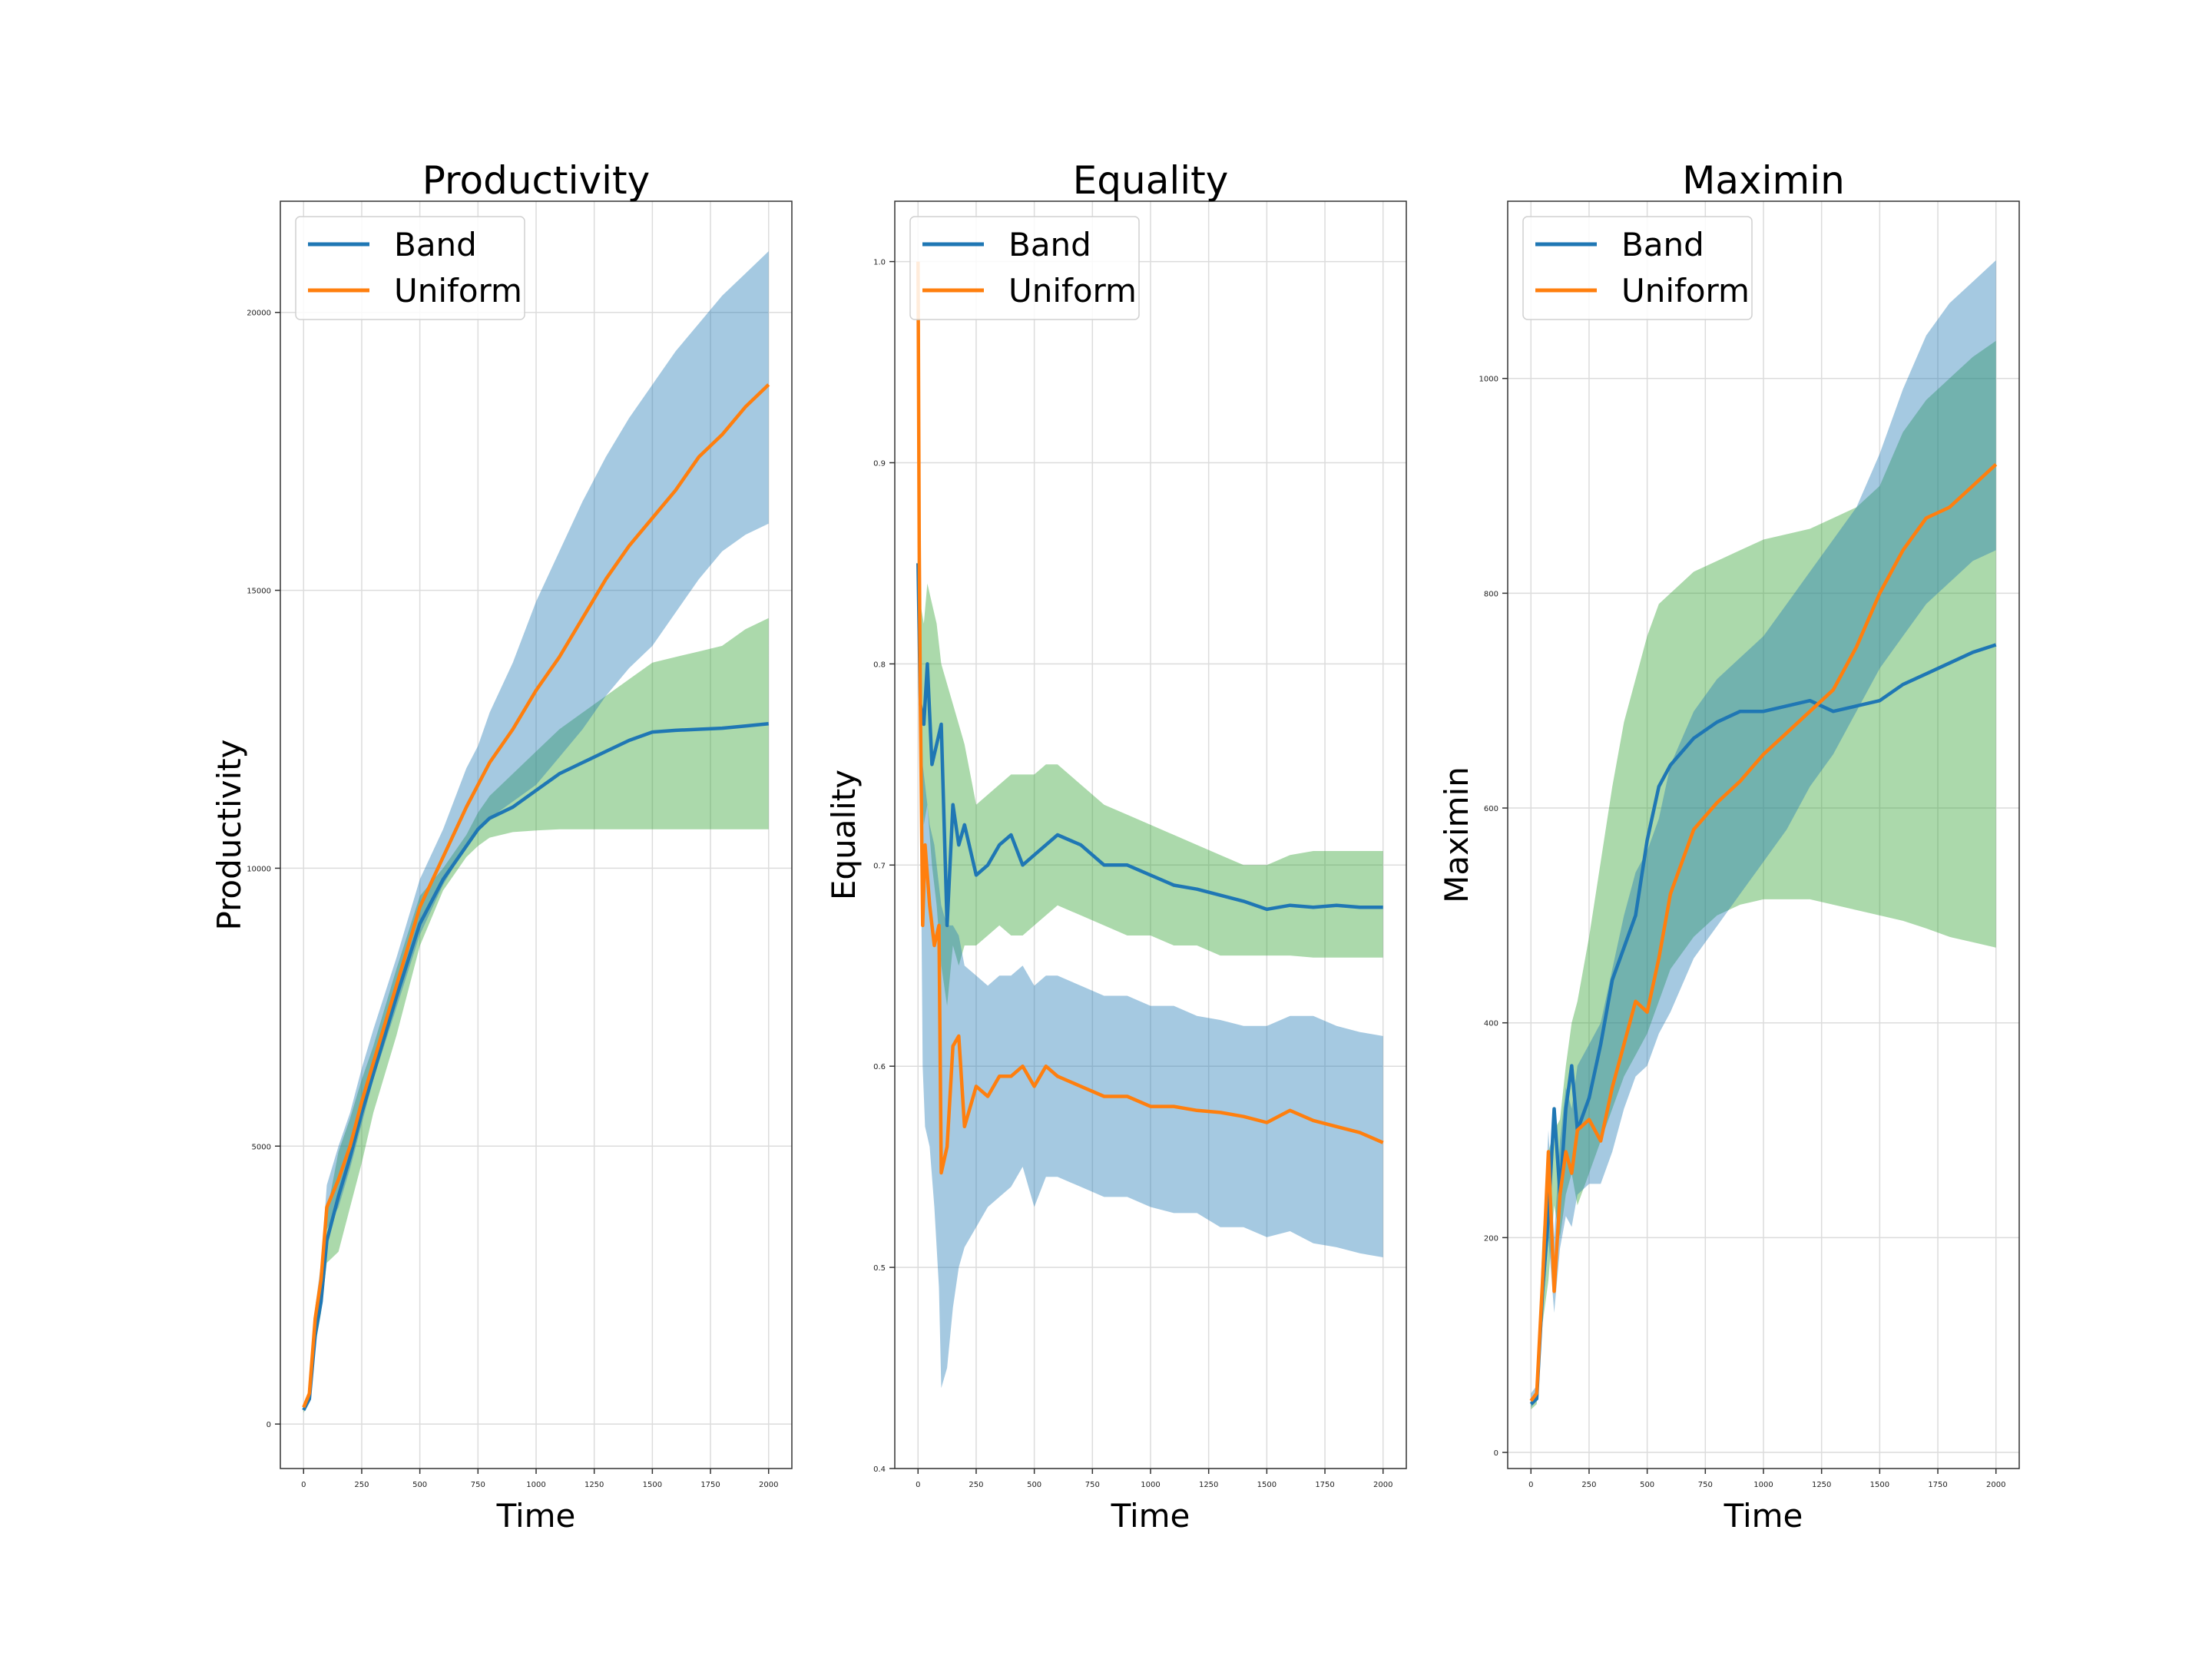 Image resolution: width=2212 pixels, height=1659 pixels. What do you see at coordinates (458, 291) in the screenshot?
I see `chart-0-legend-label-uniform: Uniform` at bounding box center [458, 291].